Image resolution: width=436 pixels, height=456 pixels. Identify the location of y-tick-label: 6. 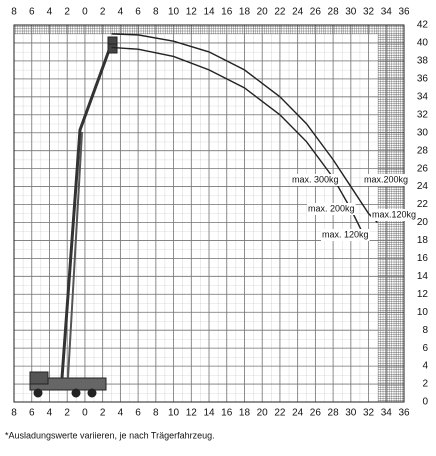
(425, 348).